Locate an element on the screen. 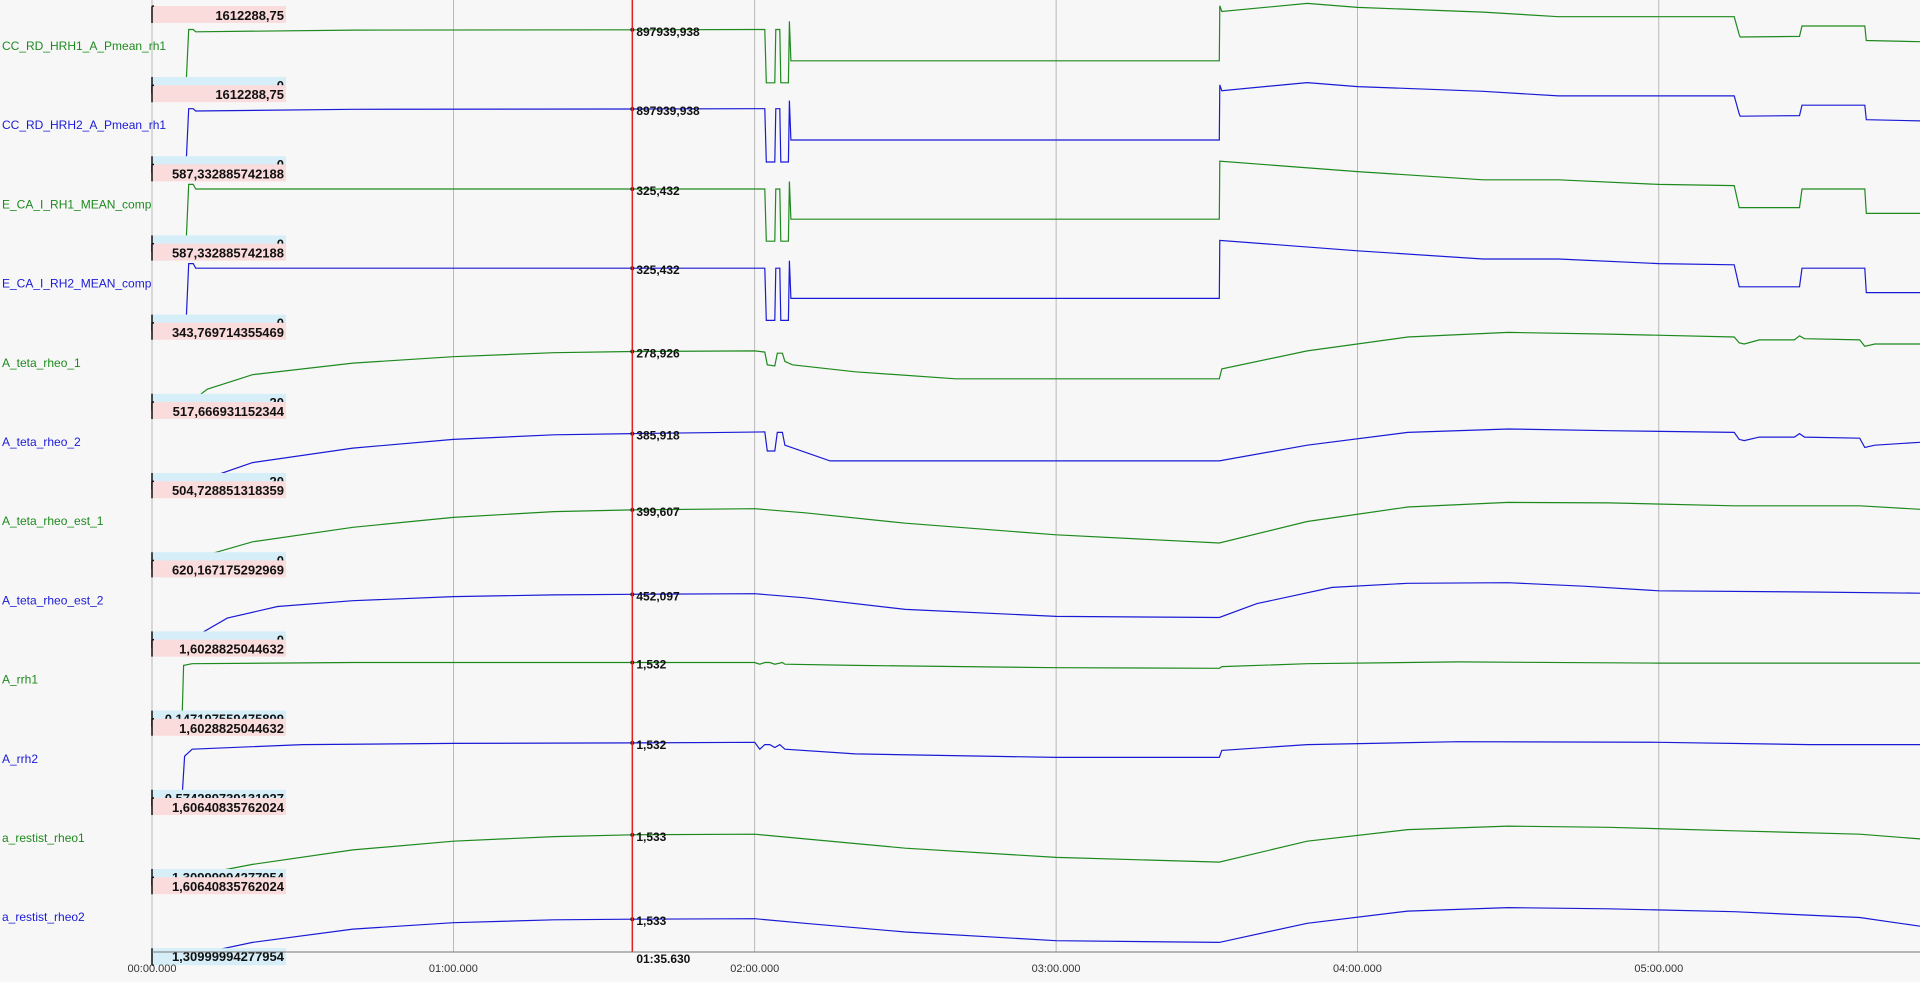 The image size is (1920, 982). x-tick-label: 05:00.000 is located at coordinates (1658, 969).